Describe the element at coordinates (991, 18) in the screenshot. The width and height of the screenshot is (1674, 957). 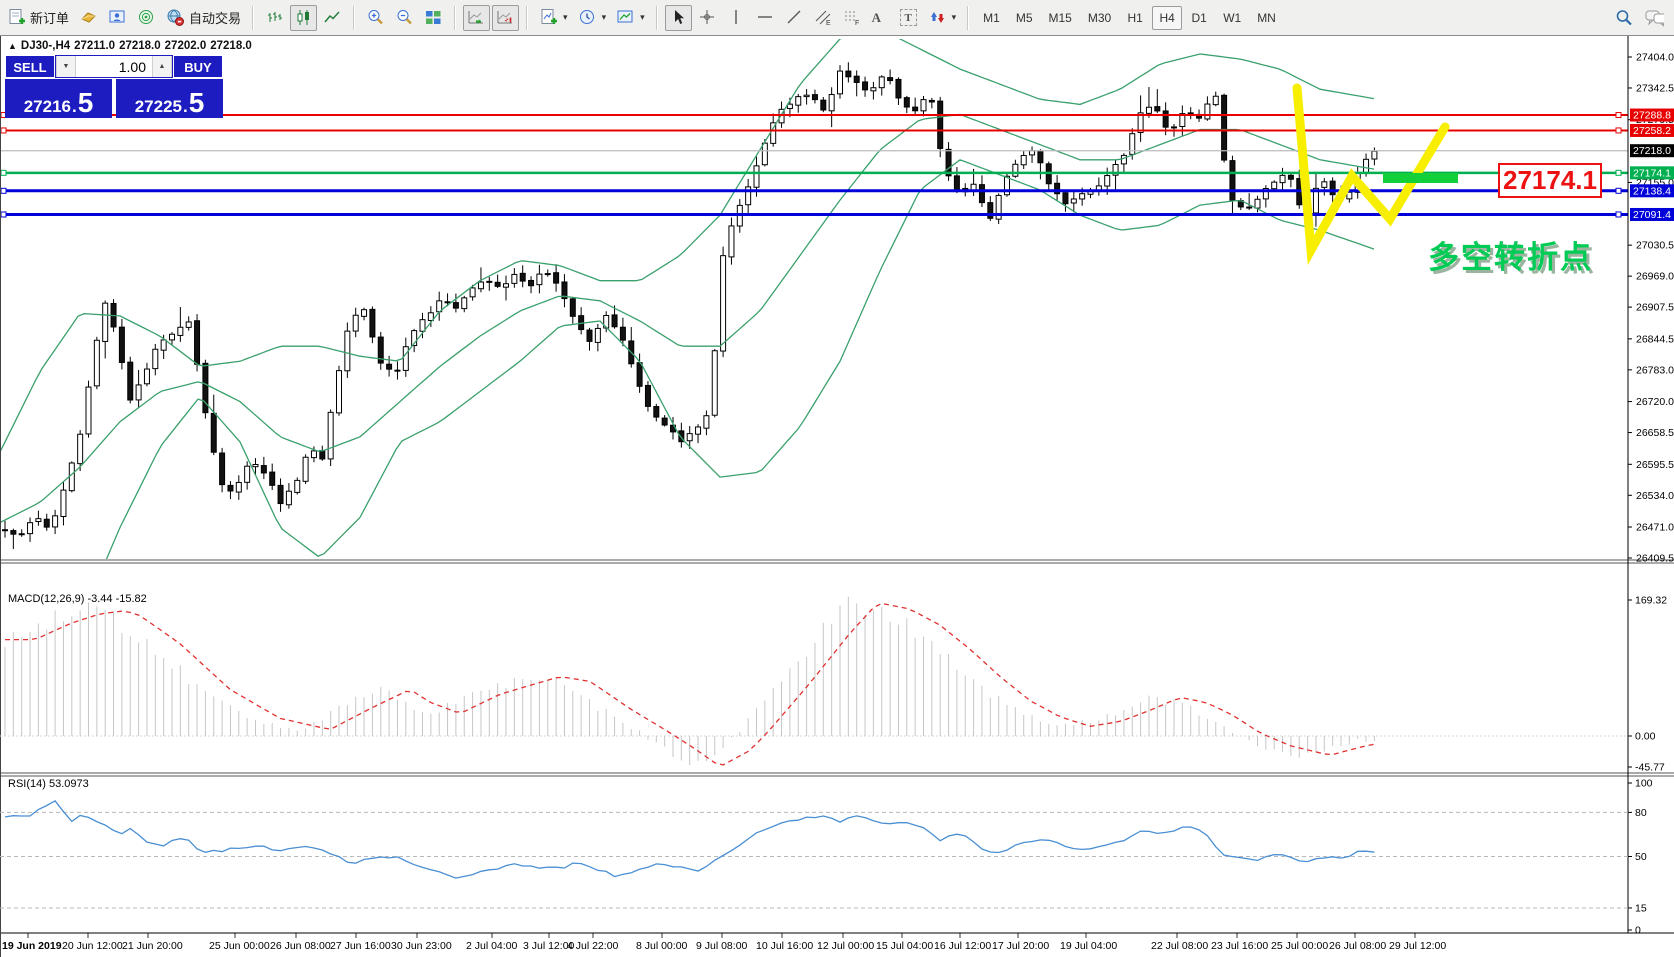
I see `timeframe-m1-button: M1` at that location.